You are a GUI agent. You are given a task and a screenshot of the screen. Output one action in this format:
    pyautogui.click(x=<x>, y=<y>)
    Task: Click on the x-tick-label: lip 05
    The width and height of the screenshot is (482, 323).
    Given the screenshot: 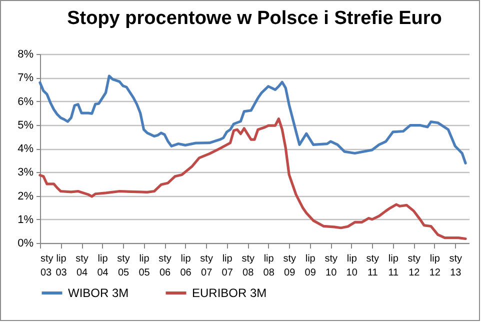 What is the action you would take?
    pyautogui.click(x=144, y=266)
    